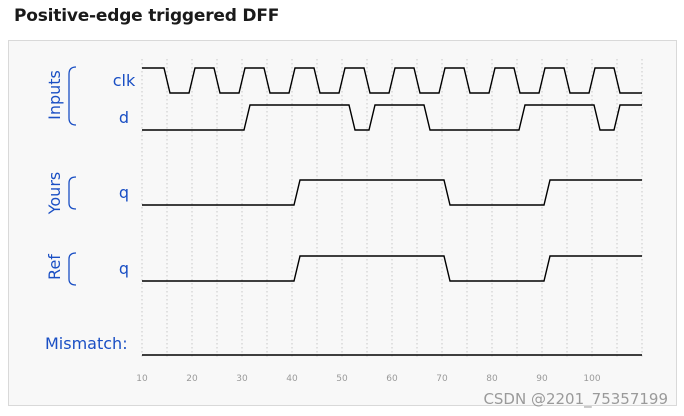  Describe the element at coordinates (392, 80) in the screenshot. I see `wave-clk` at that location.